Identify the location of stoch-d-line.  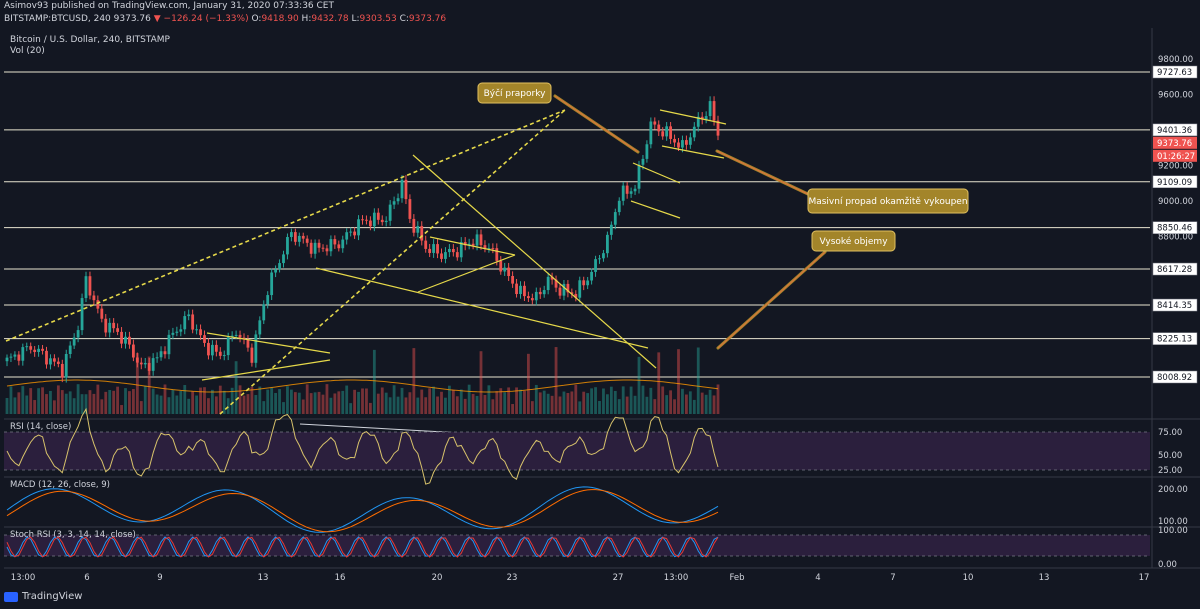
(362, 547).